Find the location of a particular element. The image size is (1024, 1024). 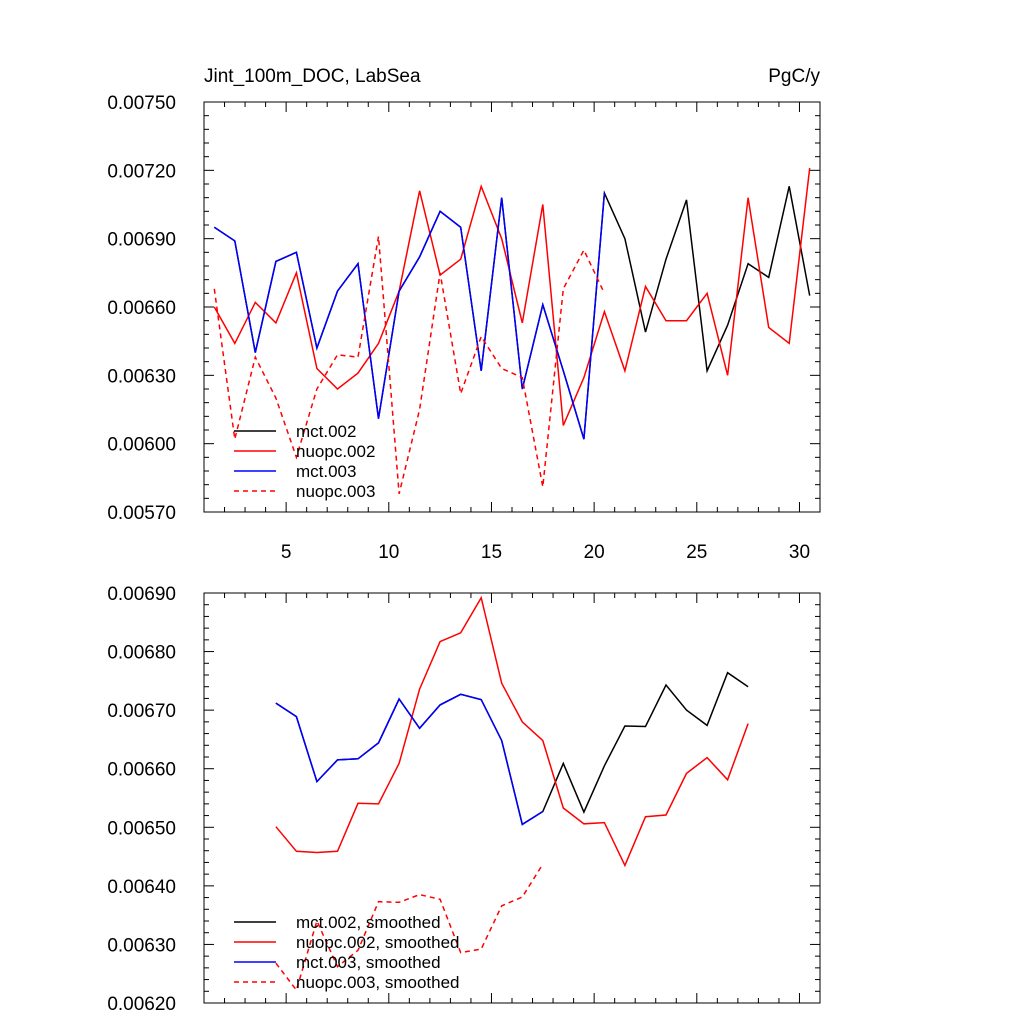

units-label: PgC/y is located at coordinates (794, 76).